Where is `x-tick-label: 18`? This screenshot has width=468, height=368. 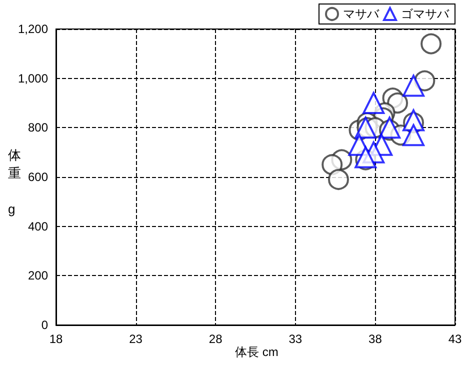 x-tick-label: 18 is located at coordinates (56, 339).